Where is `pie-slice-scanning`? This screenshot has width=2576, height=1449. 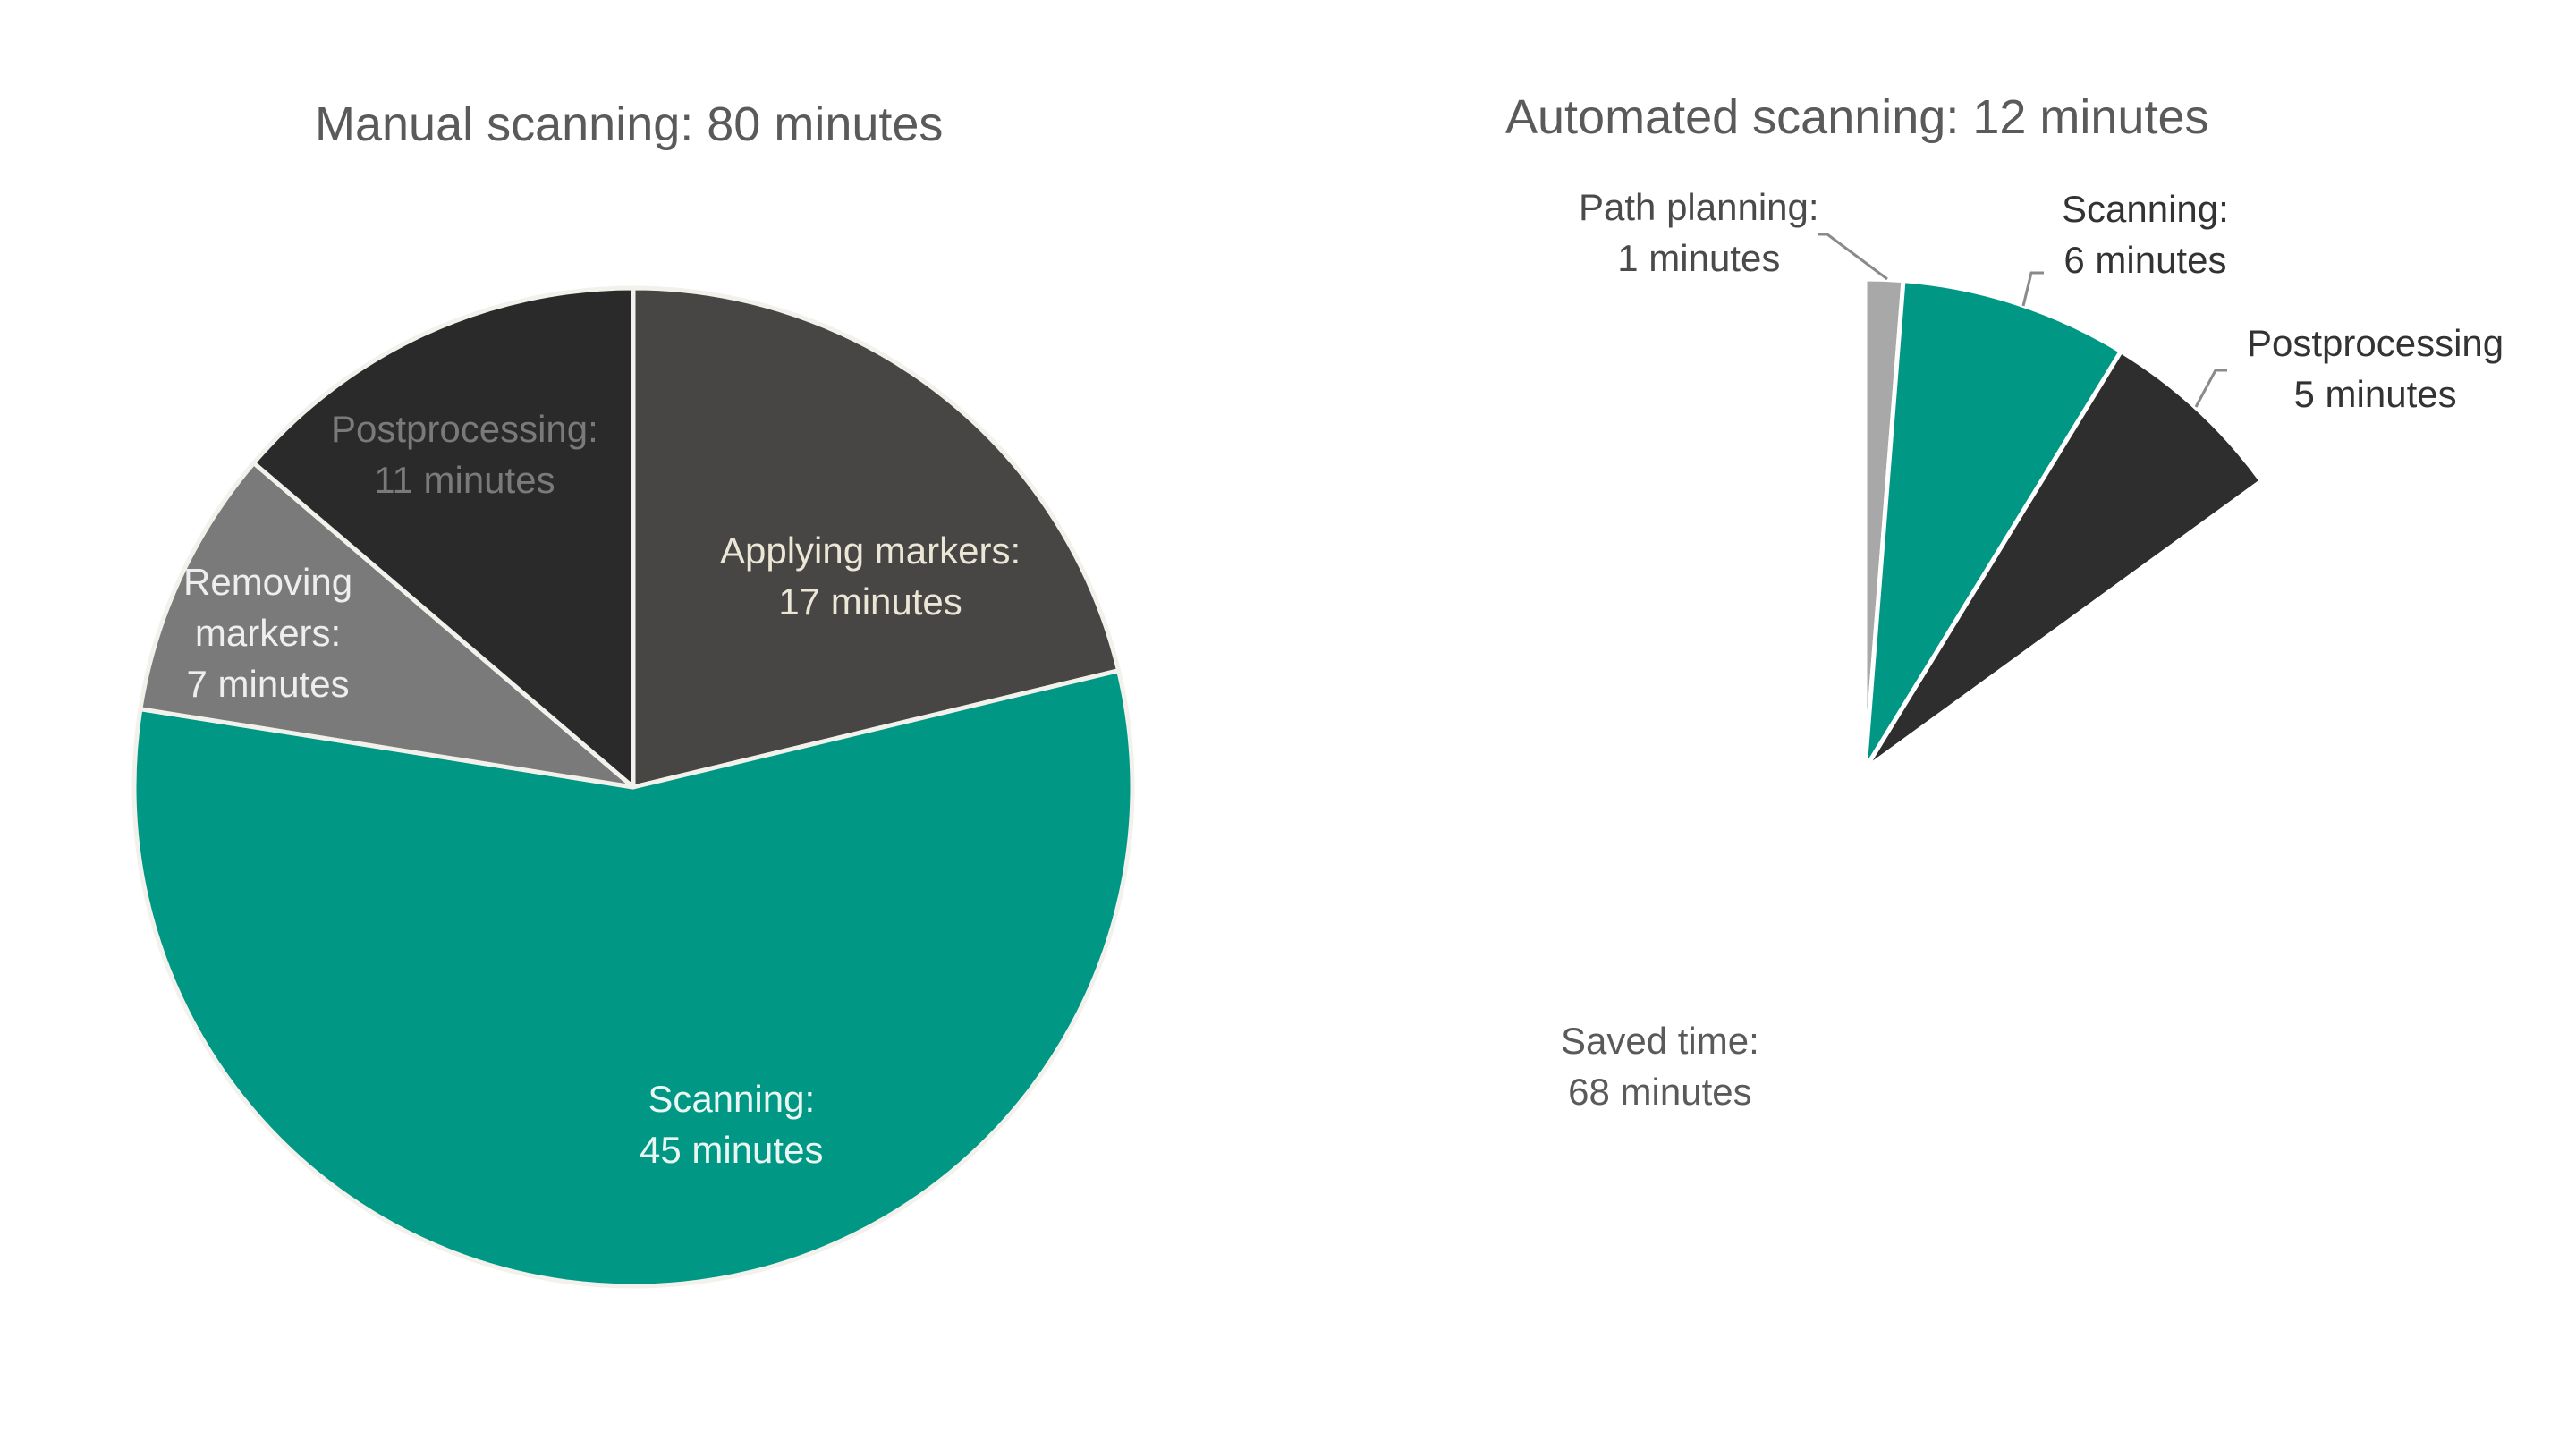 pie-slice-scanning is located at coordinates (1992, 525).